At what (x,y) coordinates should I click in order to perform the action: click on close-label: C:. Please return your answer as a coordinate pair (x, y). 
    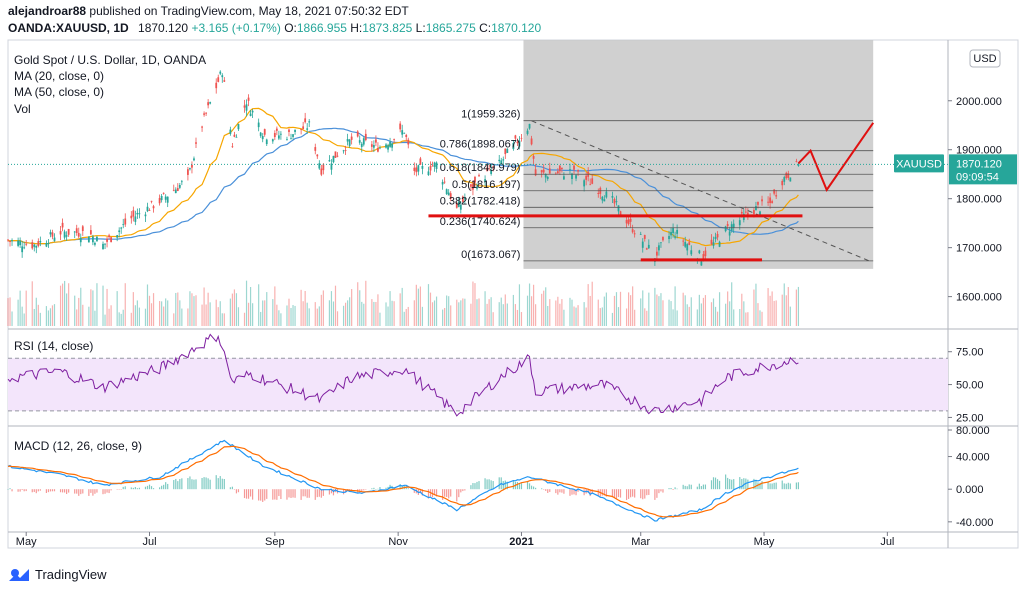
    Looking at the image, I should click on (485, 28).